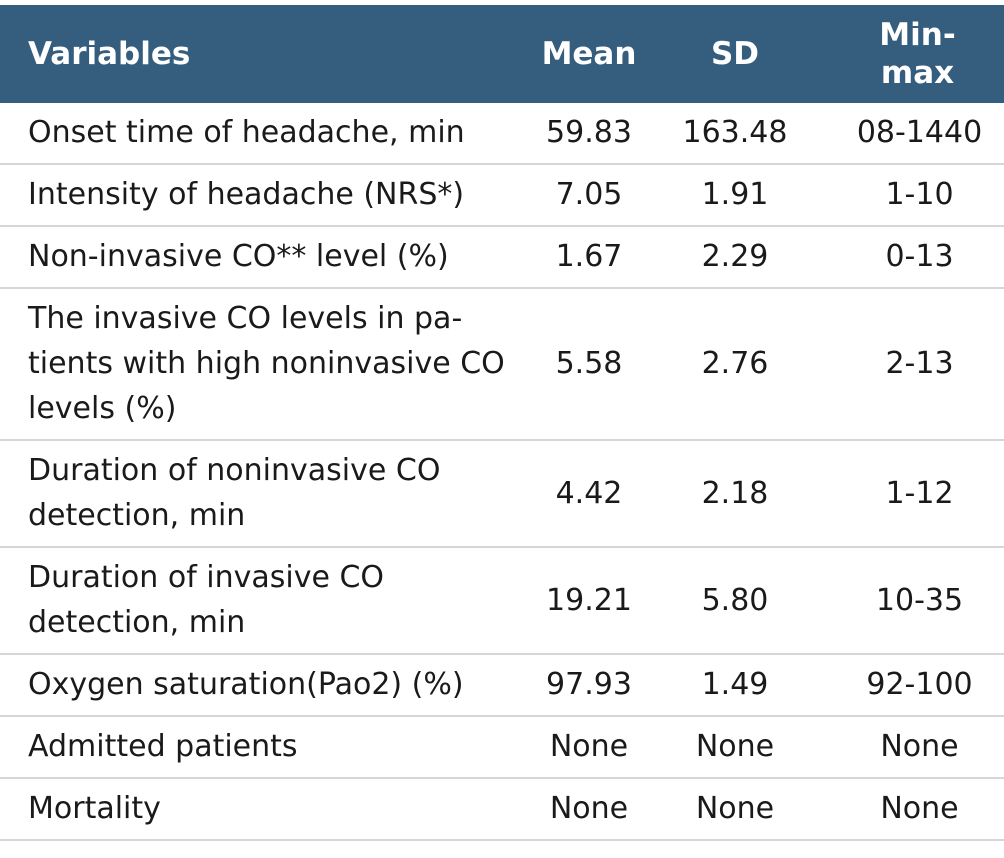 Image resolution: width=1004 pixels, height=858 pixels. Describe the element at coordinates (735, 601) in the screenshot. I see `cell-sd: 5.80` at that location.